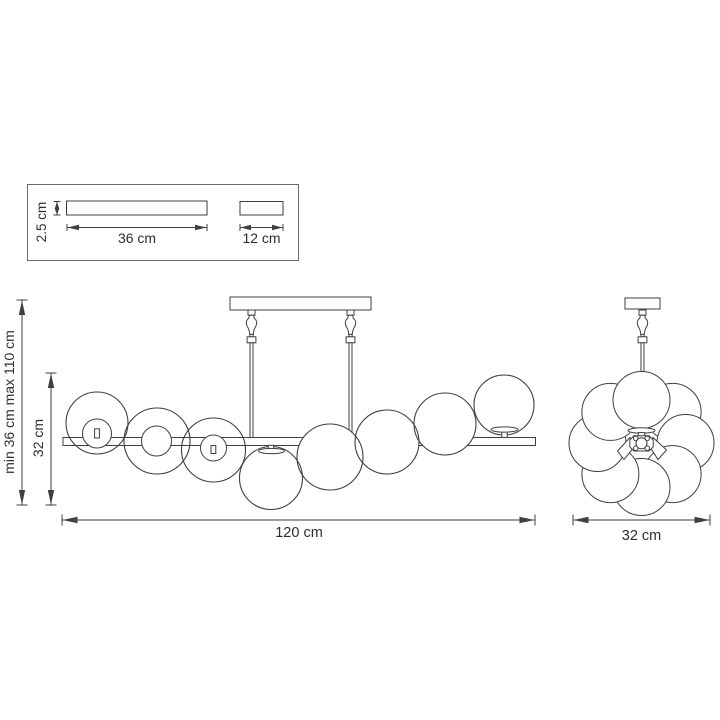 The width and height of the screenshot is (720, 720). I want to click on dimension-depth: 32 cm, so click(641, 529).